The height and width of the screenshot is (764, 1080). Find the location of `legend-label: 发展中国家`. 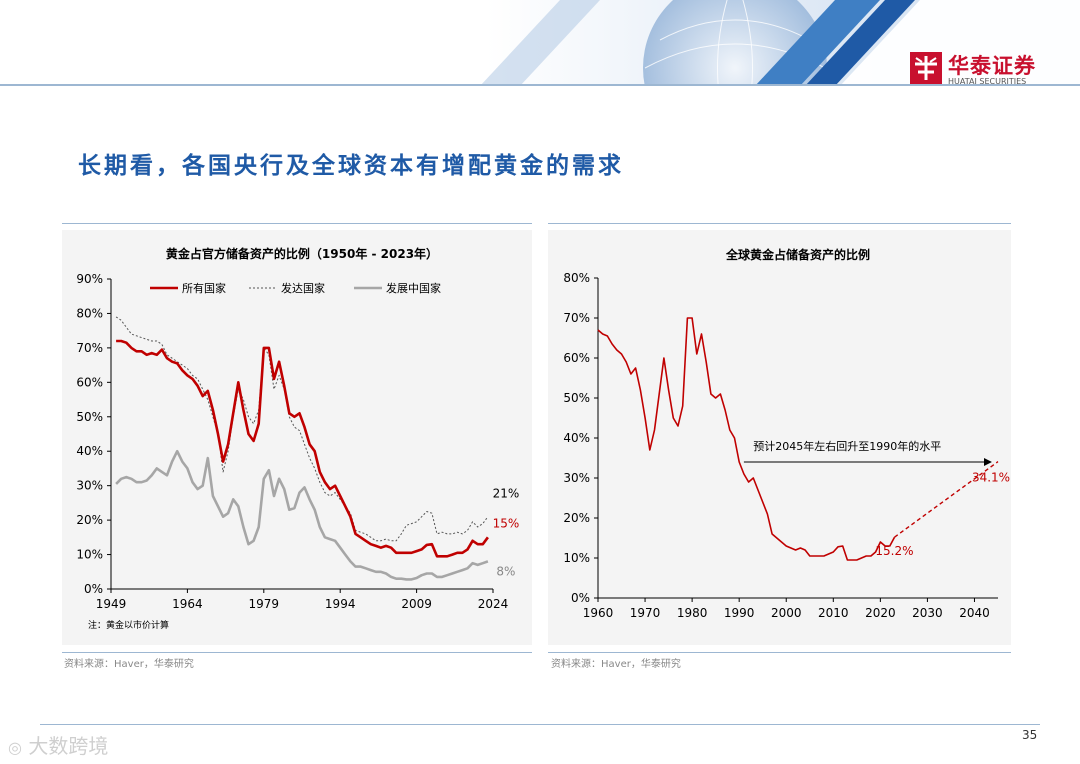

legend-label: 发展中国家 is located at coordinates (413, 288).